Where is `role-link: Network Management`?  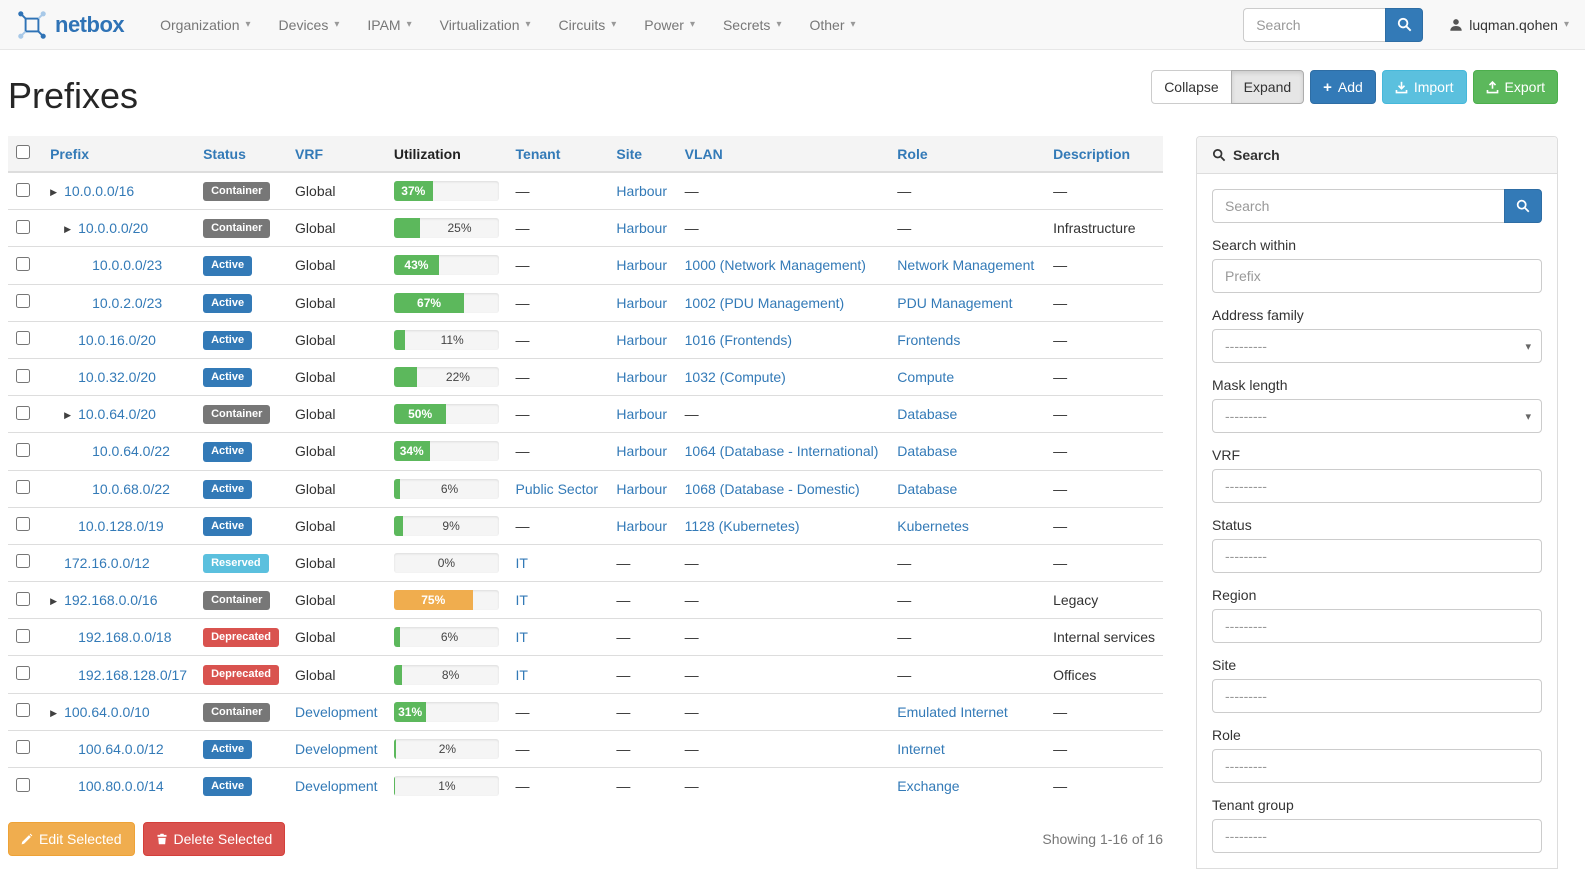 role-link: Network Management is located at coordinates (966, 265).